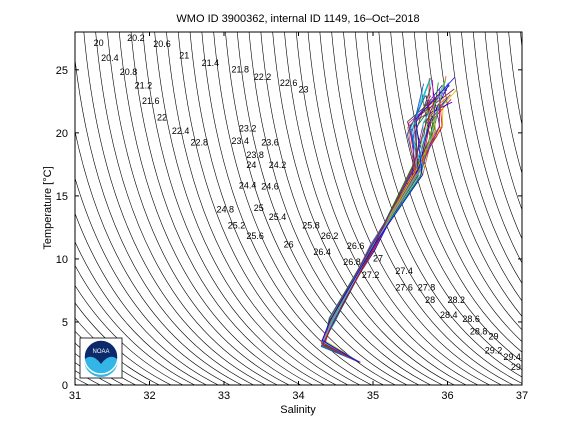 This screenshot has width=576, height=432. Describe the element at coordinates (427, 287) in the screenshot. I see `density-label: 27.8` at that location.